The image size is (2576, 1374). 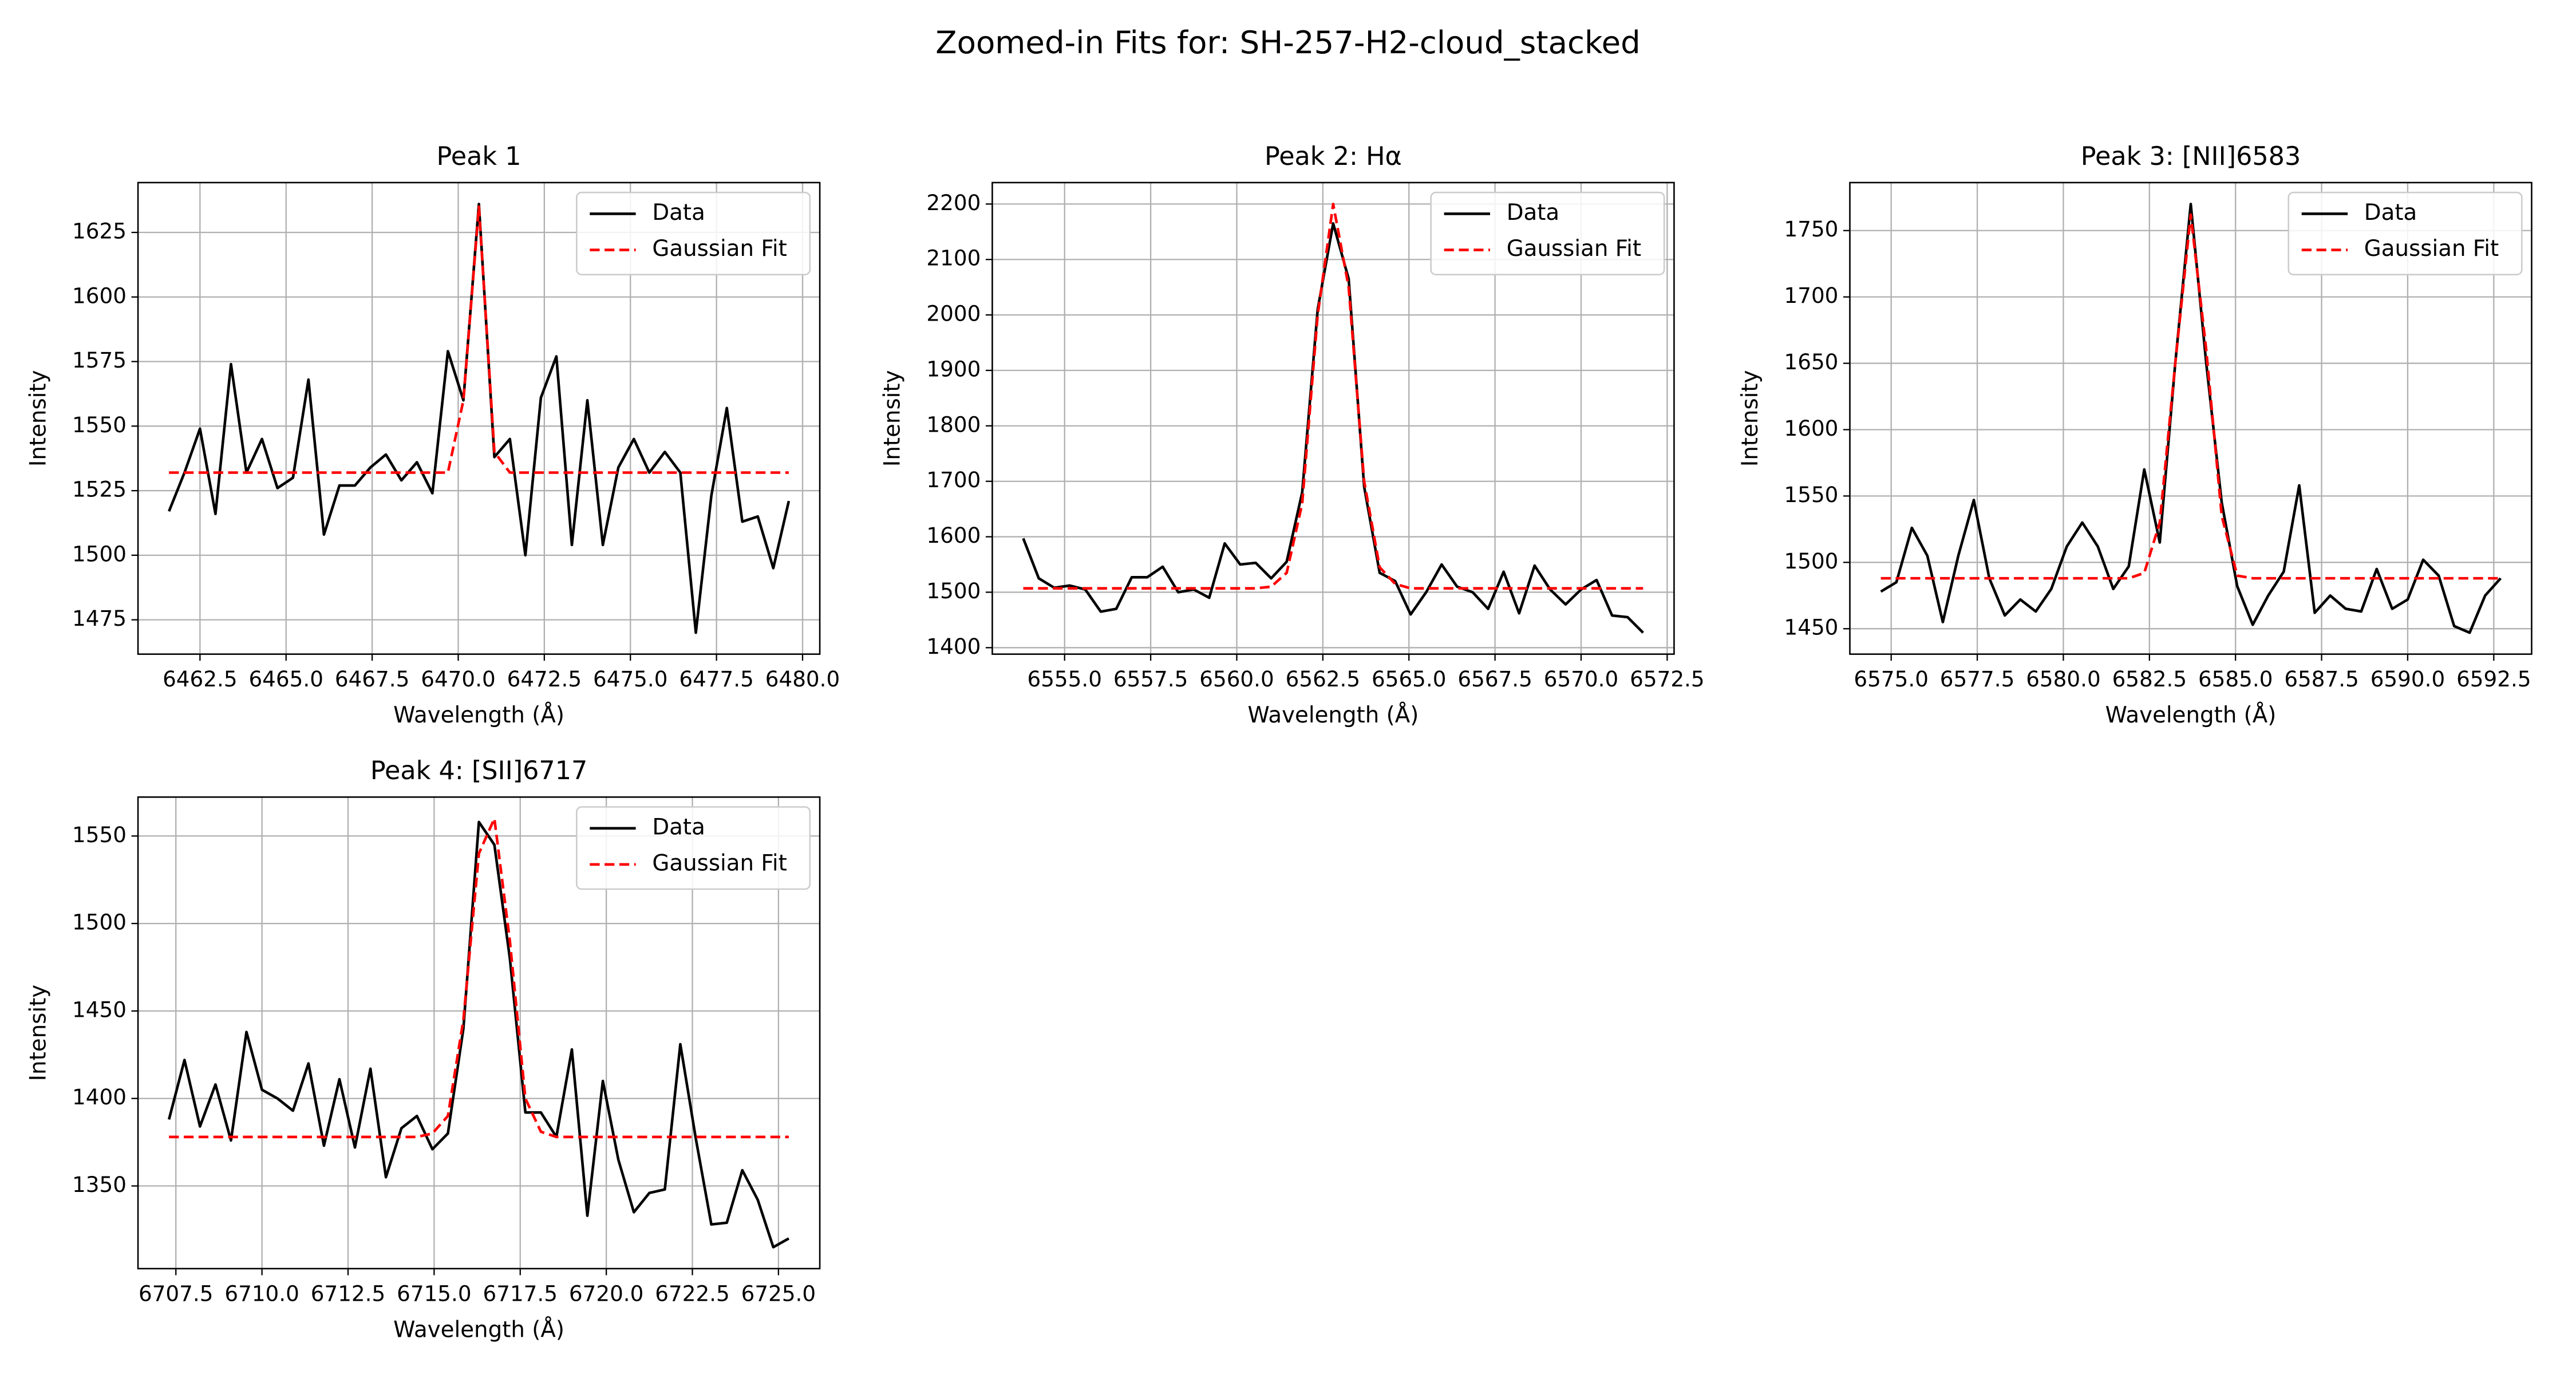 What do you see at coordinates (520, 1293) in the screenshot?
I see `x-tick-label: 6717.5` at bounding box center [520, 1293].